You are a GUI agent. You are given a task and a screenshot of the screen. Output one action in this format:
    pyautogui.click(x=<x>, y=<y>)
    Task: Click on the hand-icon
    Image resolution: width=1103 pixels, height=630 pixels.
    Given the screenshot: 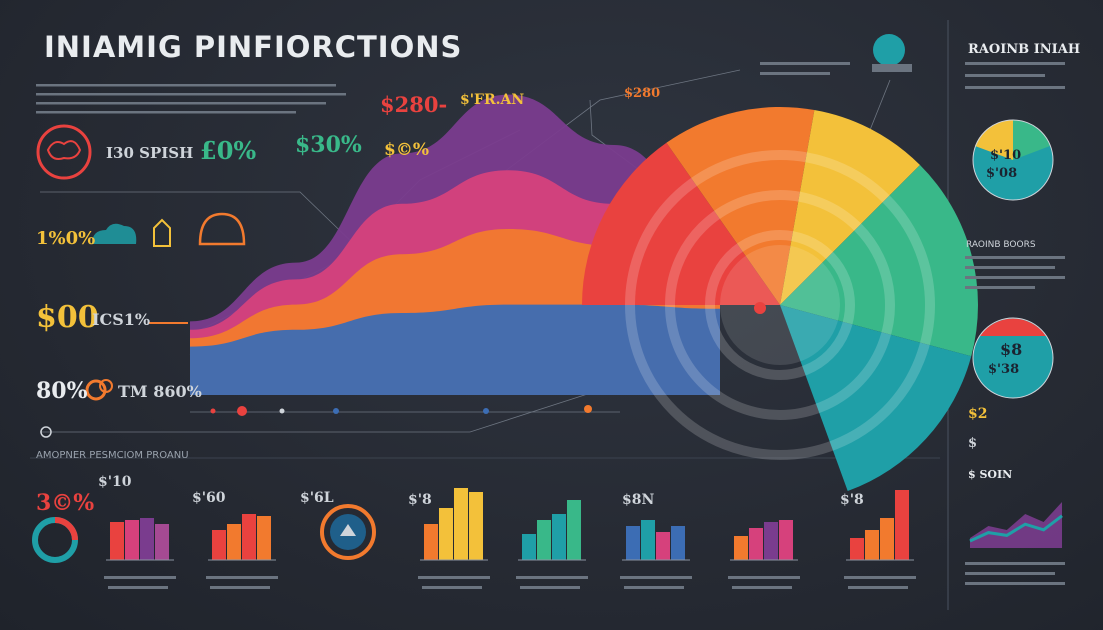 What is the action you would take?
    pyautogui.click(x=162, y=232)
    